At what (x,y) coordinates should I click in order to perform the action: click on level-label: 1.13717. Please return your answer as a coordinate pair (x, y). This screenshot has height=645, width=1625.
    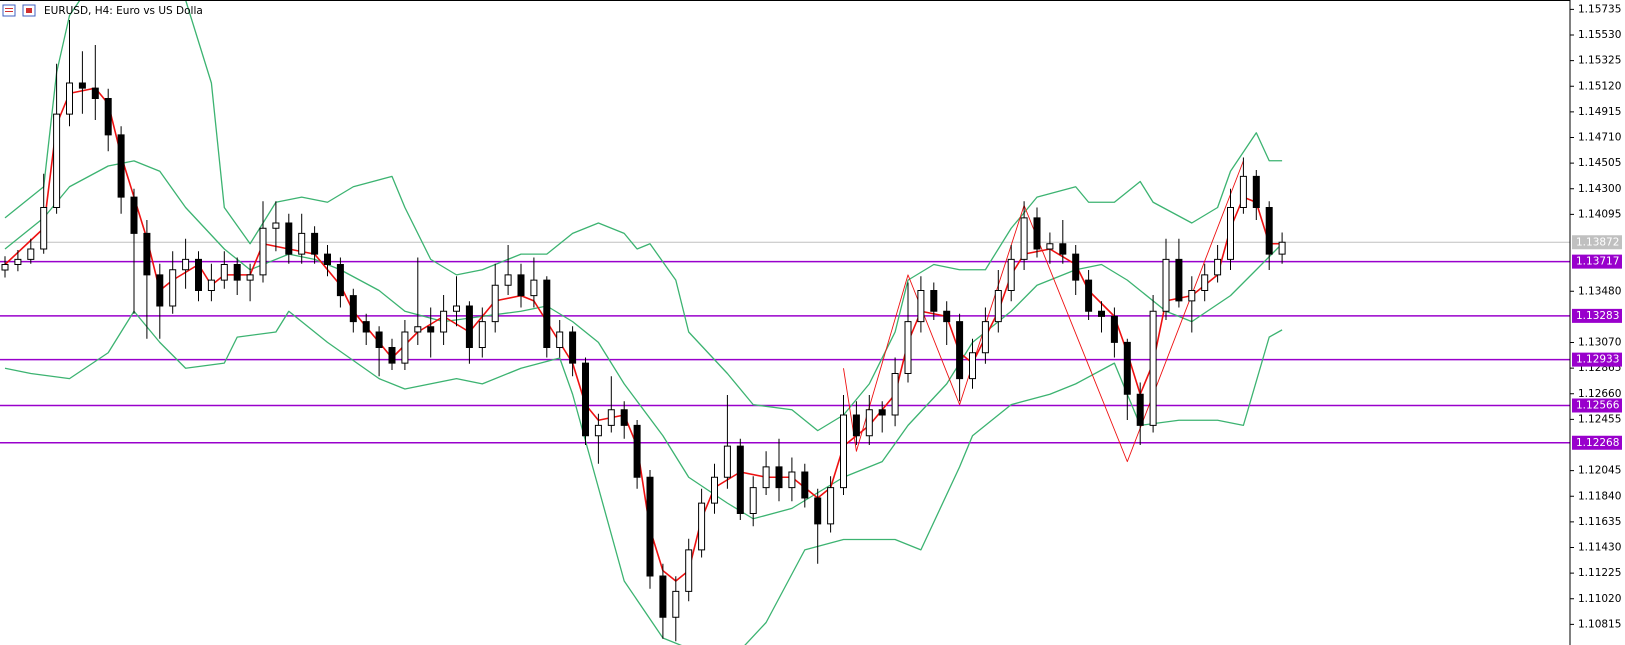
    Looking at the image, I should click on (1597, 262).